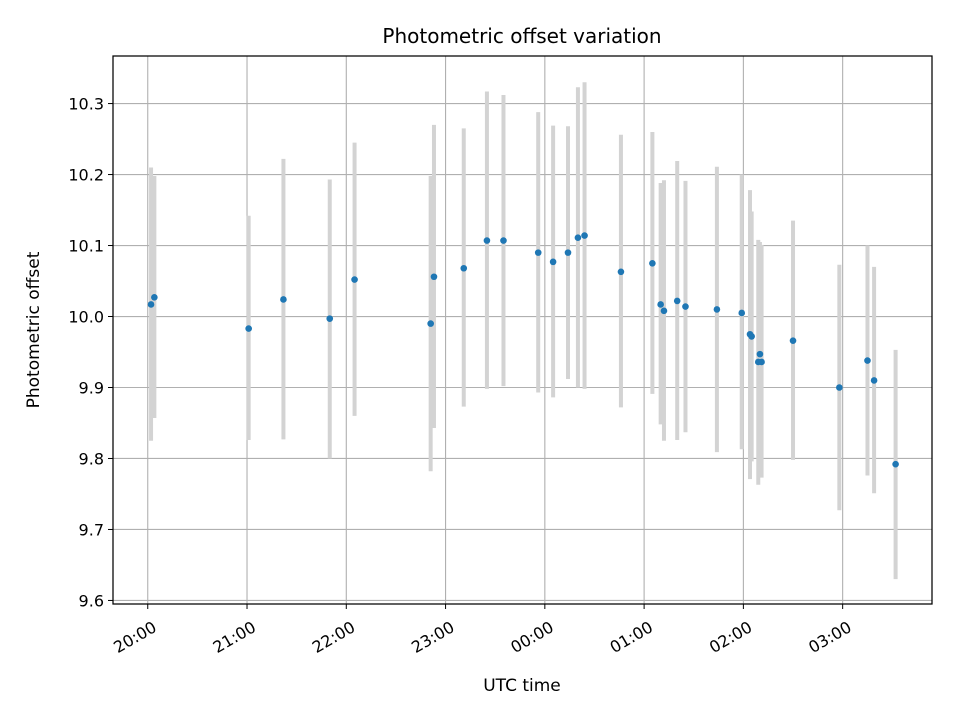  I want to click on y-tick-label: 10.3, so click(86, 104).